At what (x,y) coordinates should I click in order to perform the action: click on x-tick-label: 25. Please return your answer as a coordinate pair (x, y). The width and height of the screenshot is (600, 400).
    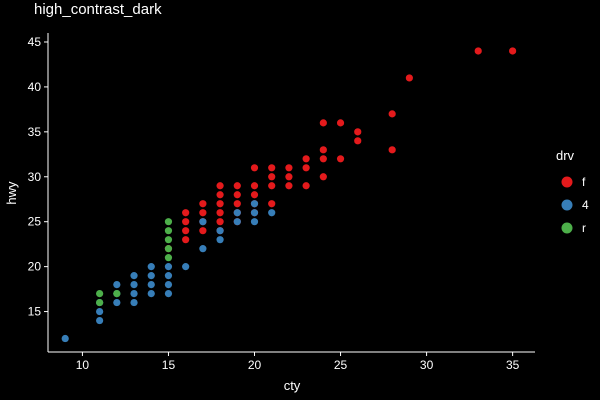
    Looking at the image, I should click on (341, 365).